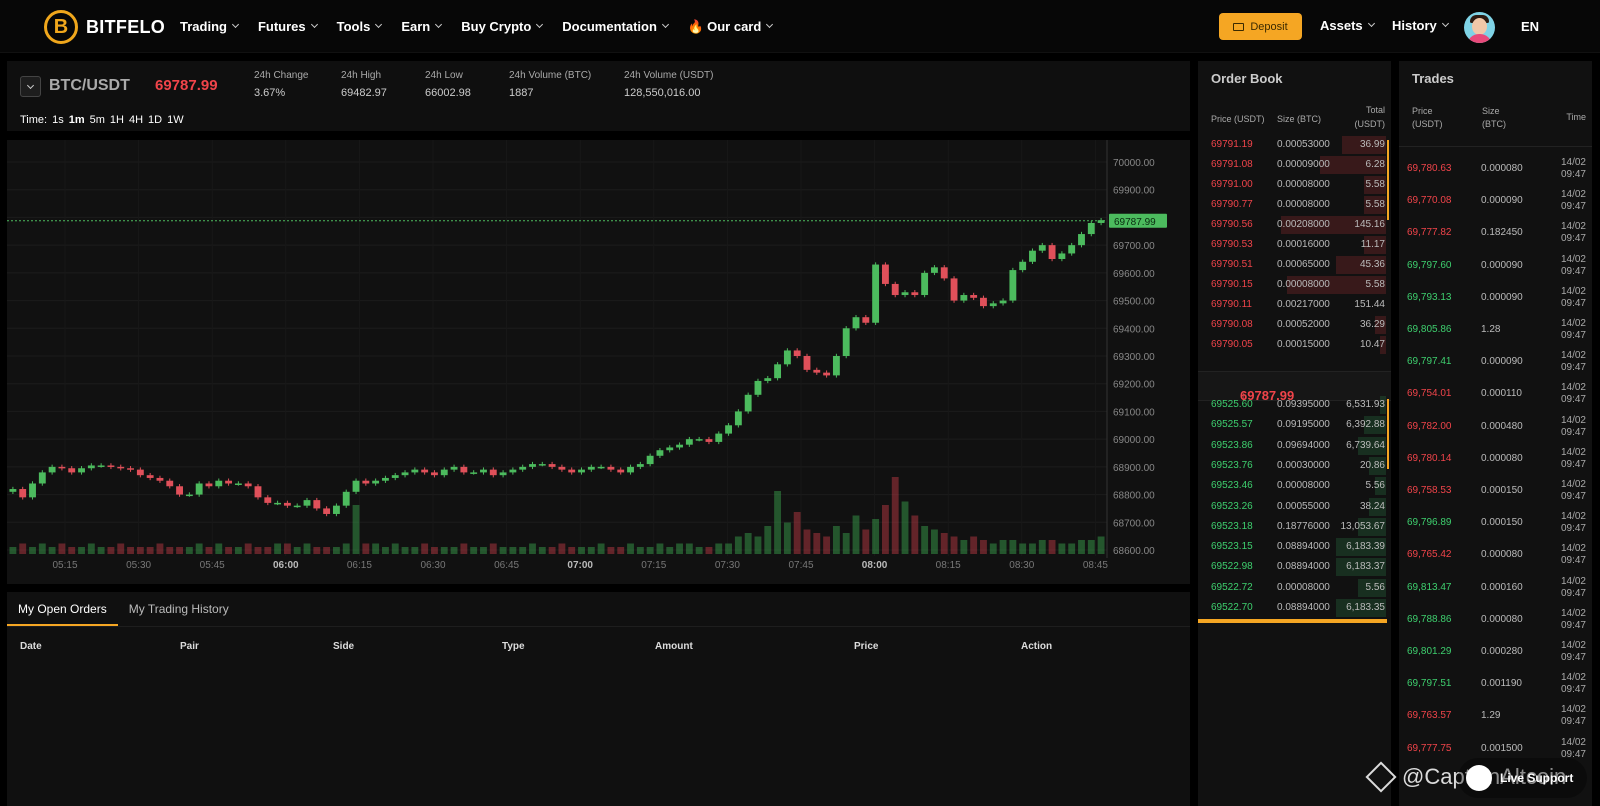 The width and height of the screenshot is (1600, 806). I want to click on bid-row: 69522.98 0.08894000 6,183.37, so click(1294, 567).